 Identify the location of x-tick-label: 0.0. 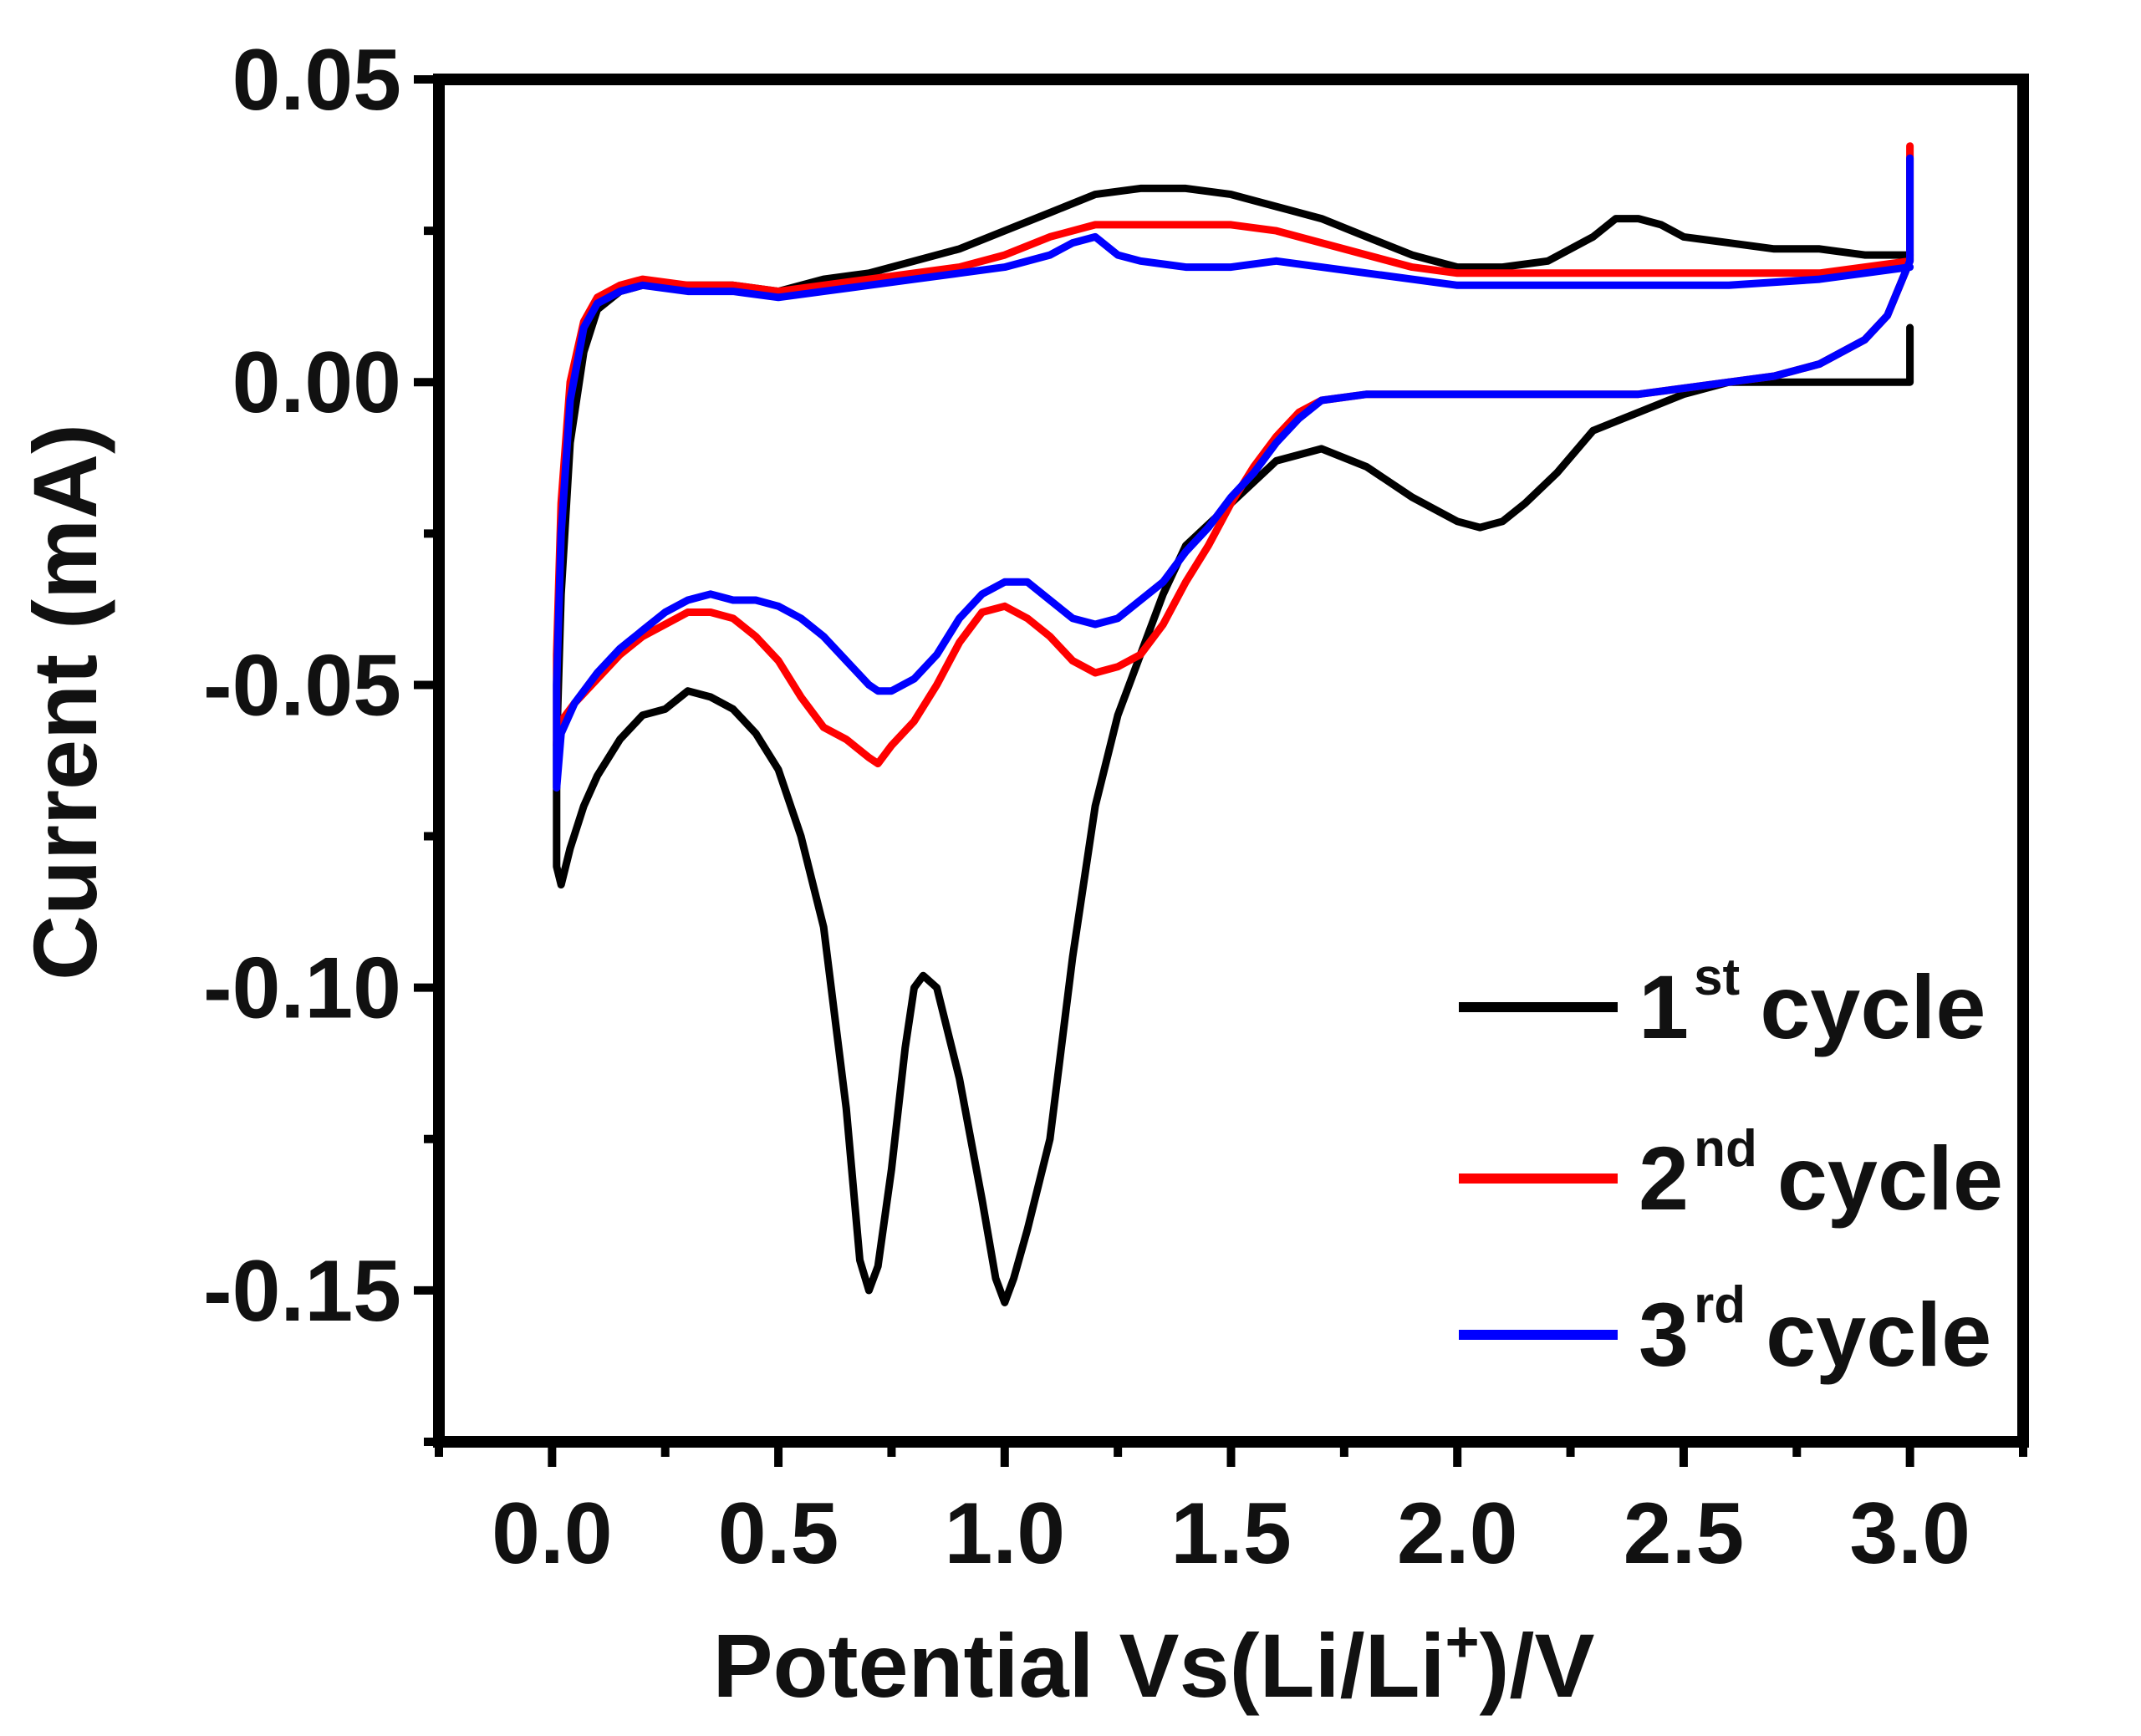
(552, 1533).